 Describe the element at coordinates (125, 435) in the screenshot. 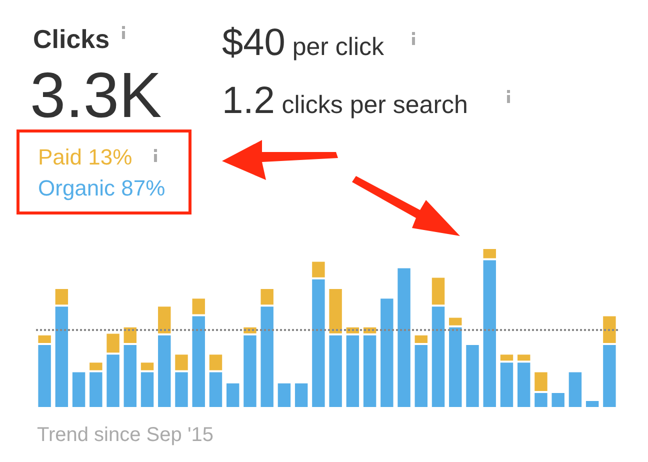

I see `text: Trend since Sep '15` at that location.